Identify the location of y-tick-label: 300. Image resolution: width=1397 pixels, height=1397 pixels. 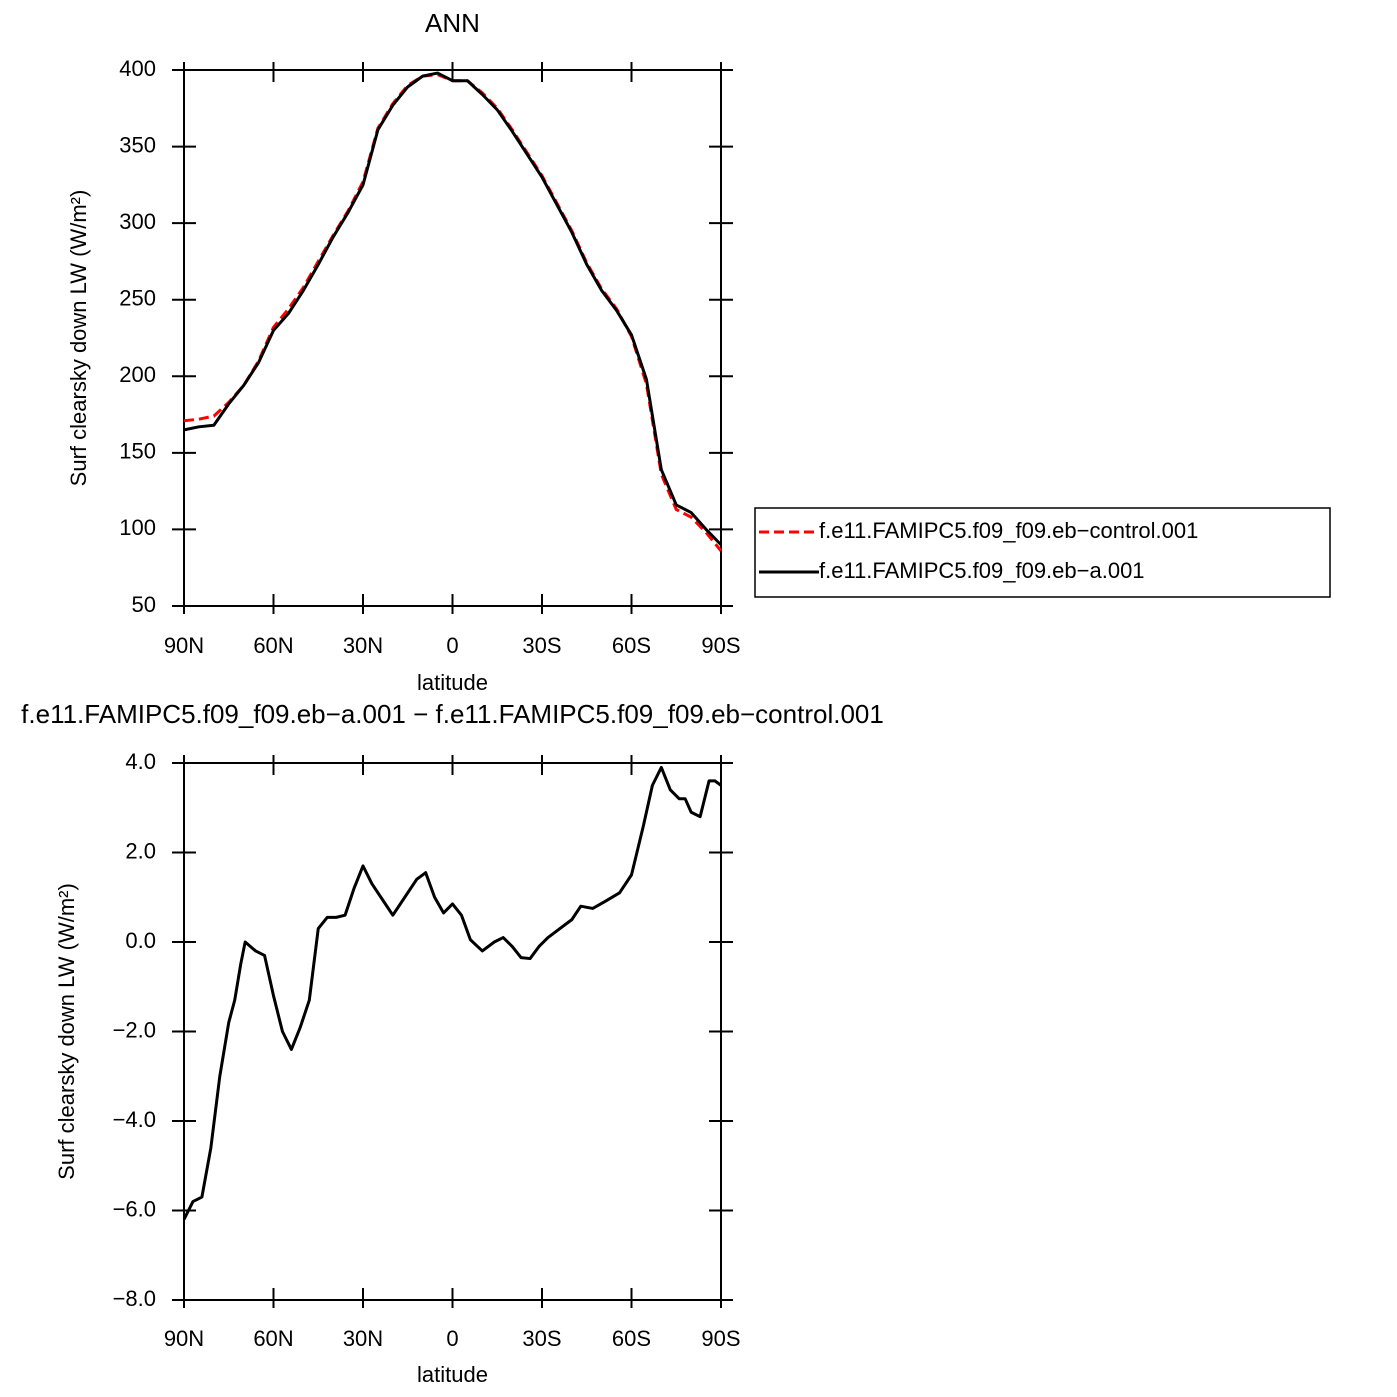
(137, 221).